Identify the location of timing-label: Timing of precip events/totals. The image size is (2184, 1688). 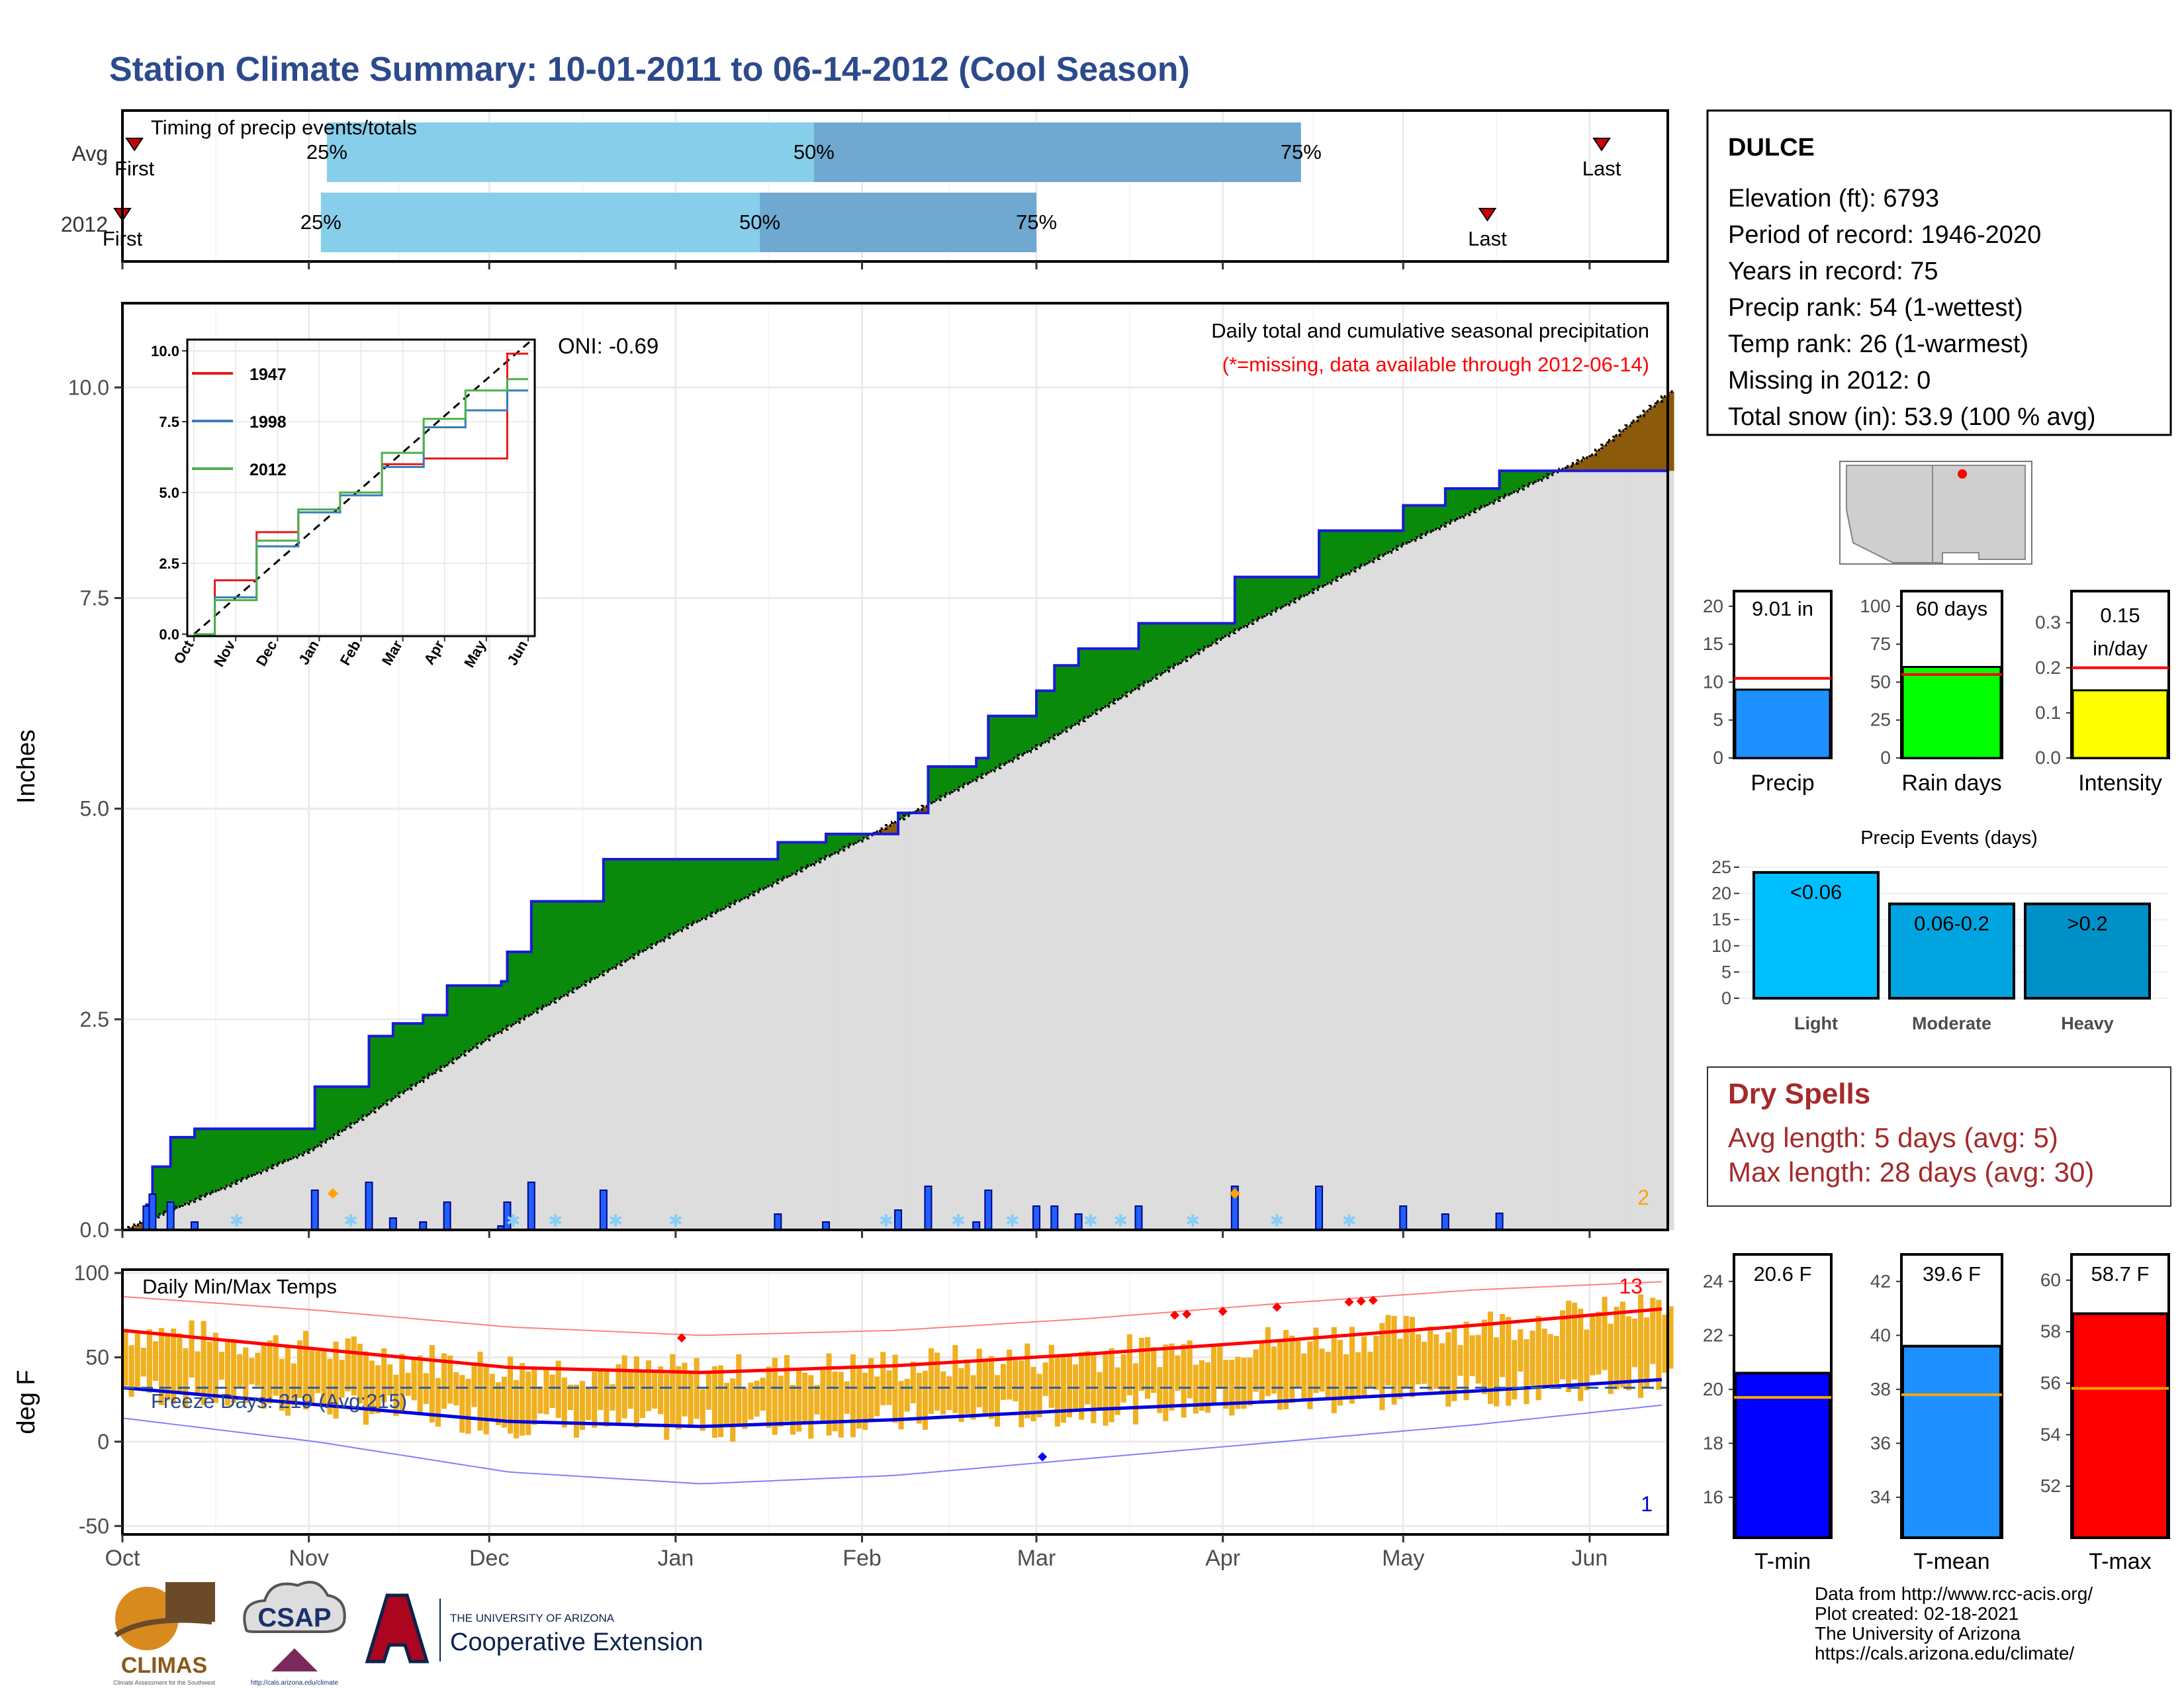
(284, 127).